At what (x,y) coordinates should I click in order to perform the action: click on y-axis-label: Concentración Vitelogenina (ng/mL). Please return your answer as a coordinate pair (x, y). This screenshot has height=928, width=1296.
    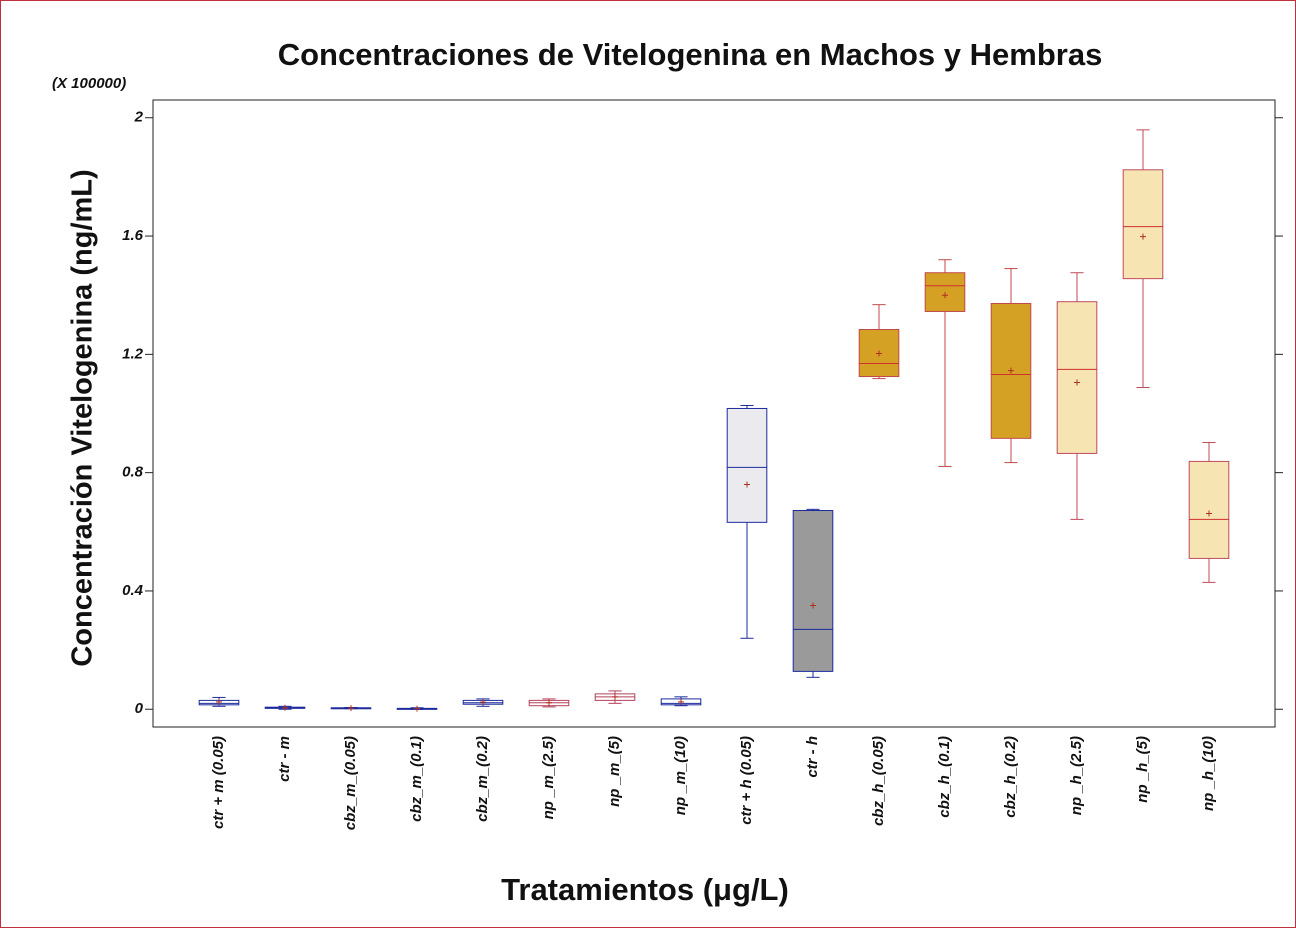
    Looking at the image, I should click on (83, 417).